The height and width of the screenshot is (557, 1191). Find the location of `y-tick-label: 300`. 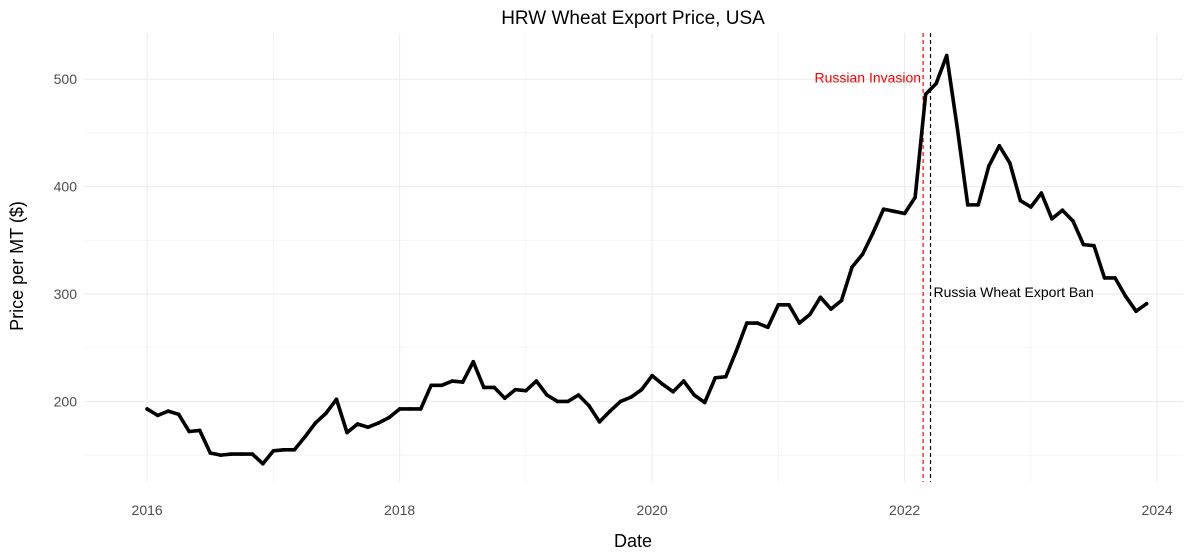

y-tick-label: 300 is located at coordinates (66, 294).